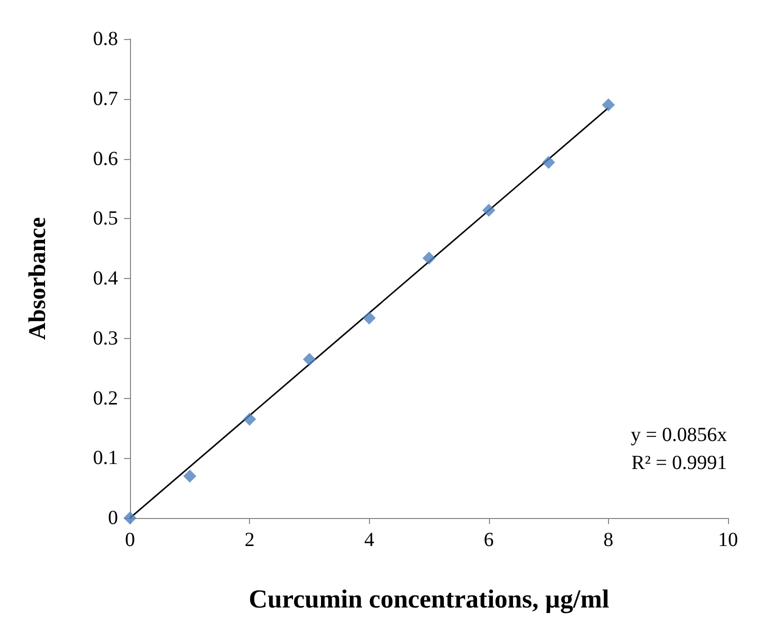 The height and width of the screenshot is (624, 759). What do you see at coordinates (369, 540) in the screenshot?
I see `x-tick-label: 4` at bounding box center [369, 540].